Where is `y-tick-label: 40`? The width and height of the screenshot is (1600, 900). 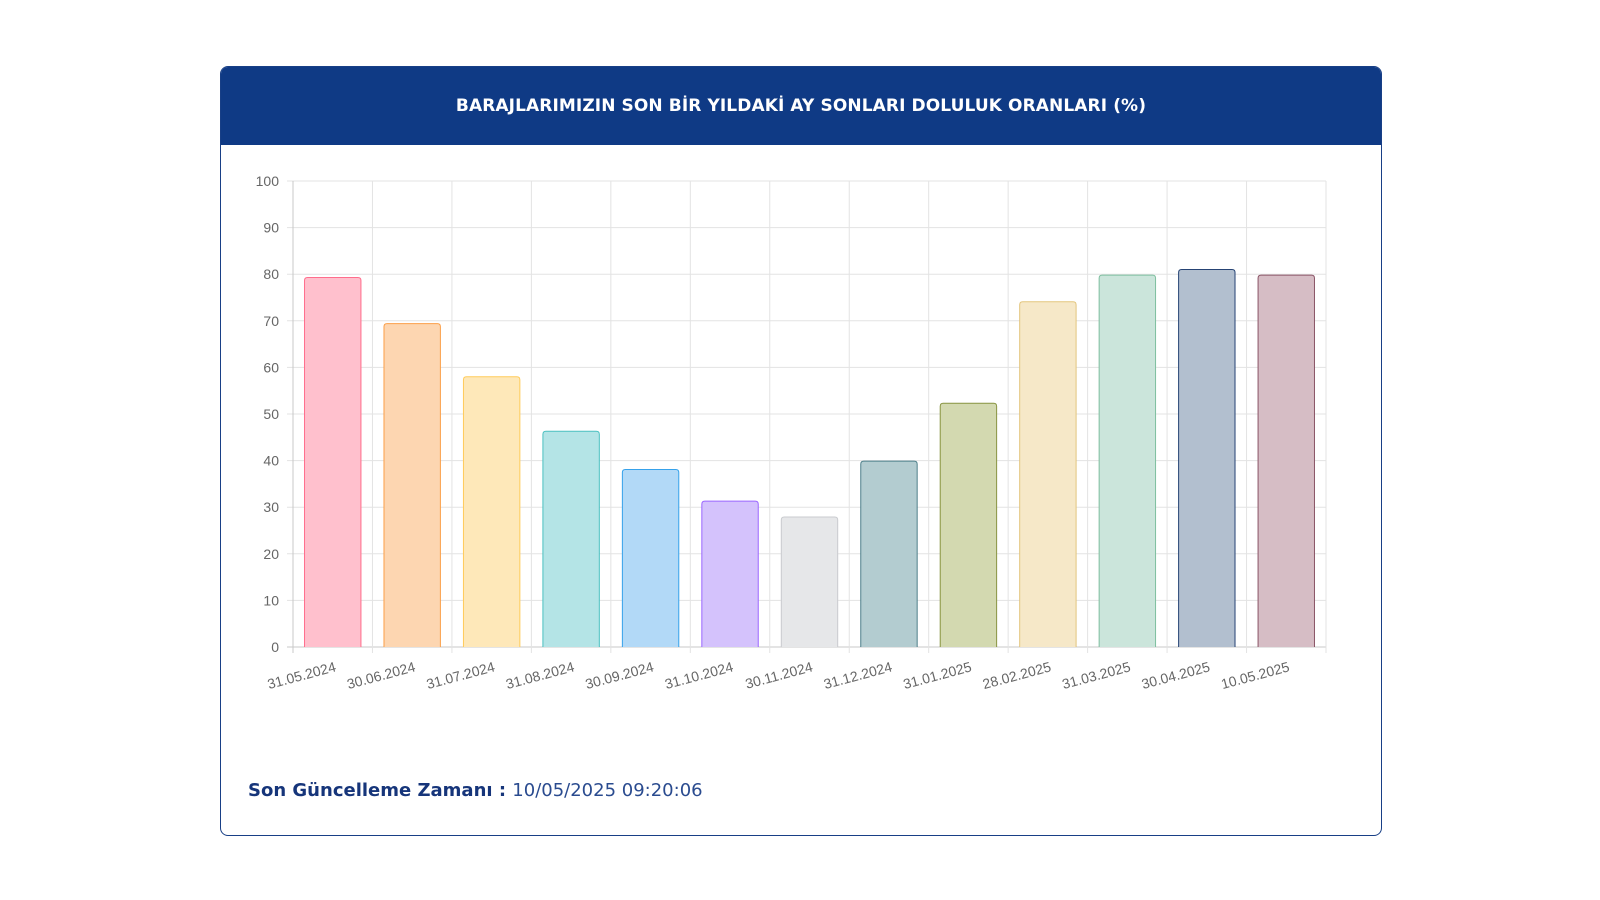 y-tick-label: 40 is located at coordinates (271, 461).